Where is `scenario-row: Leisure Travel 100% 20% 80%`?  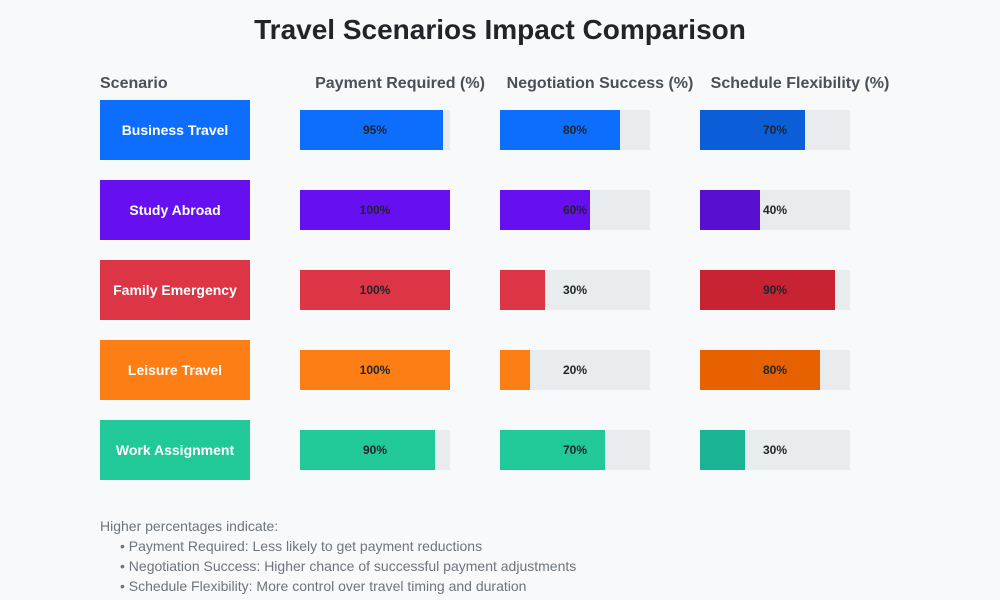 scenario-row: Leisure Travel 100% 20% 80% is located at coordinates (500, 370).